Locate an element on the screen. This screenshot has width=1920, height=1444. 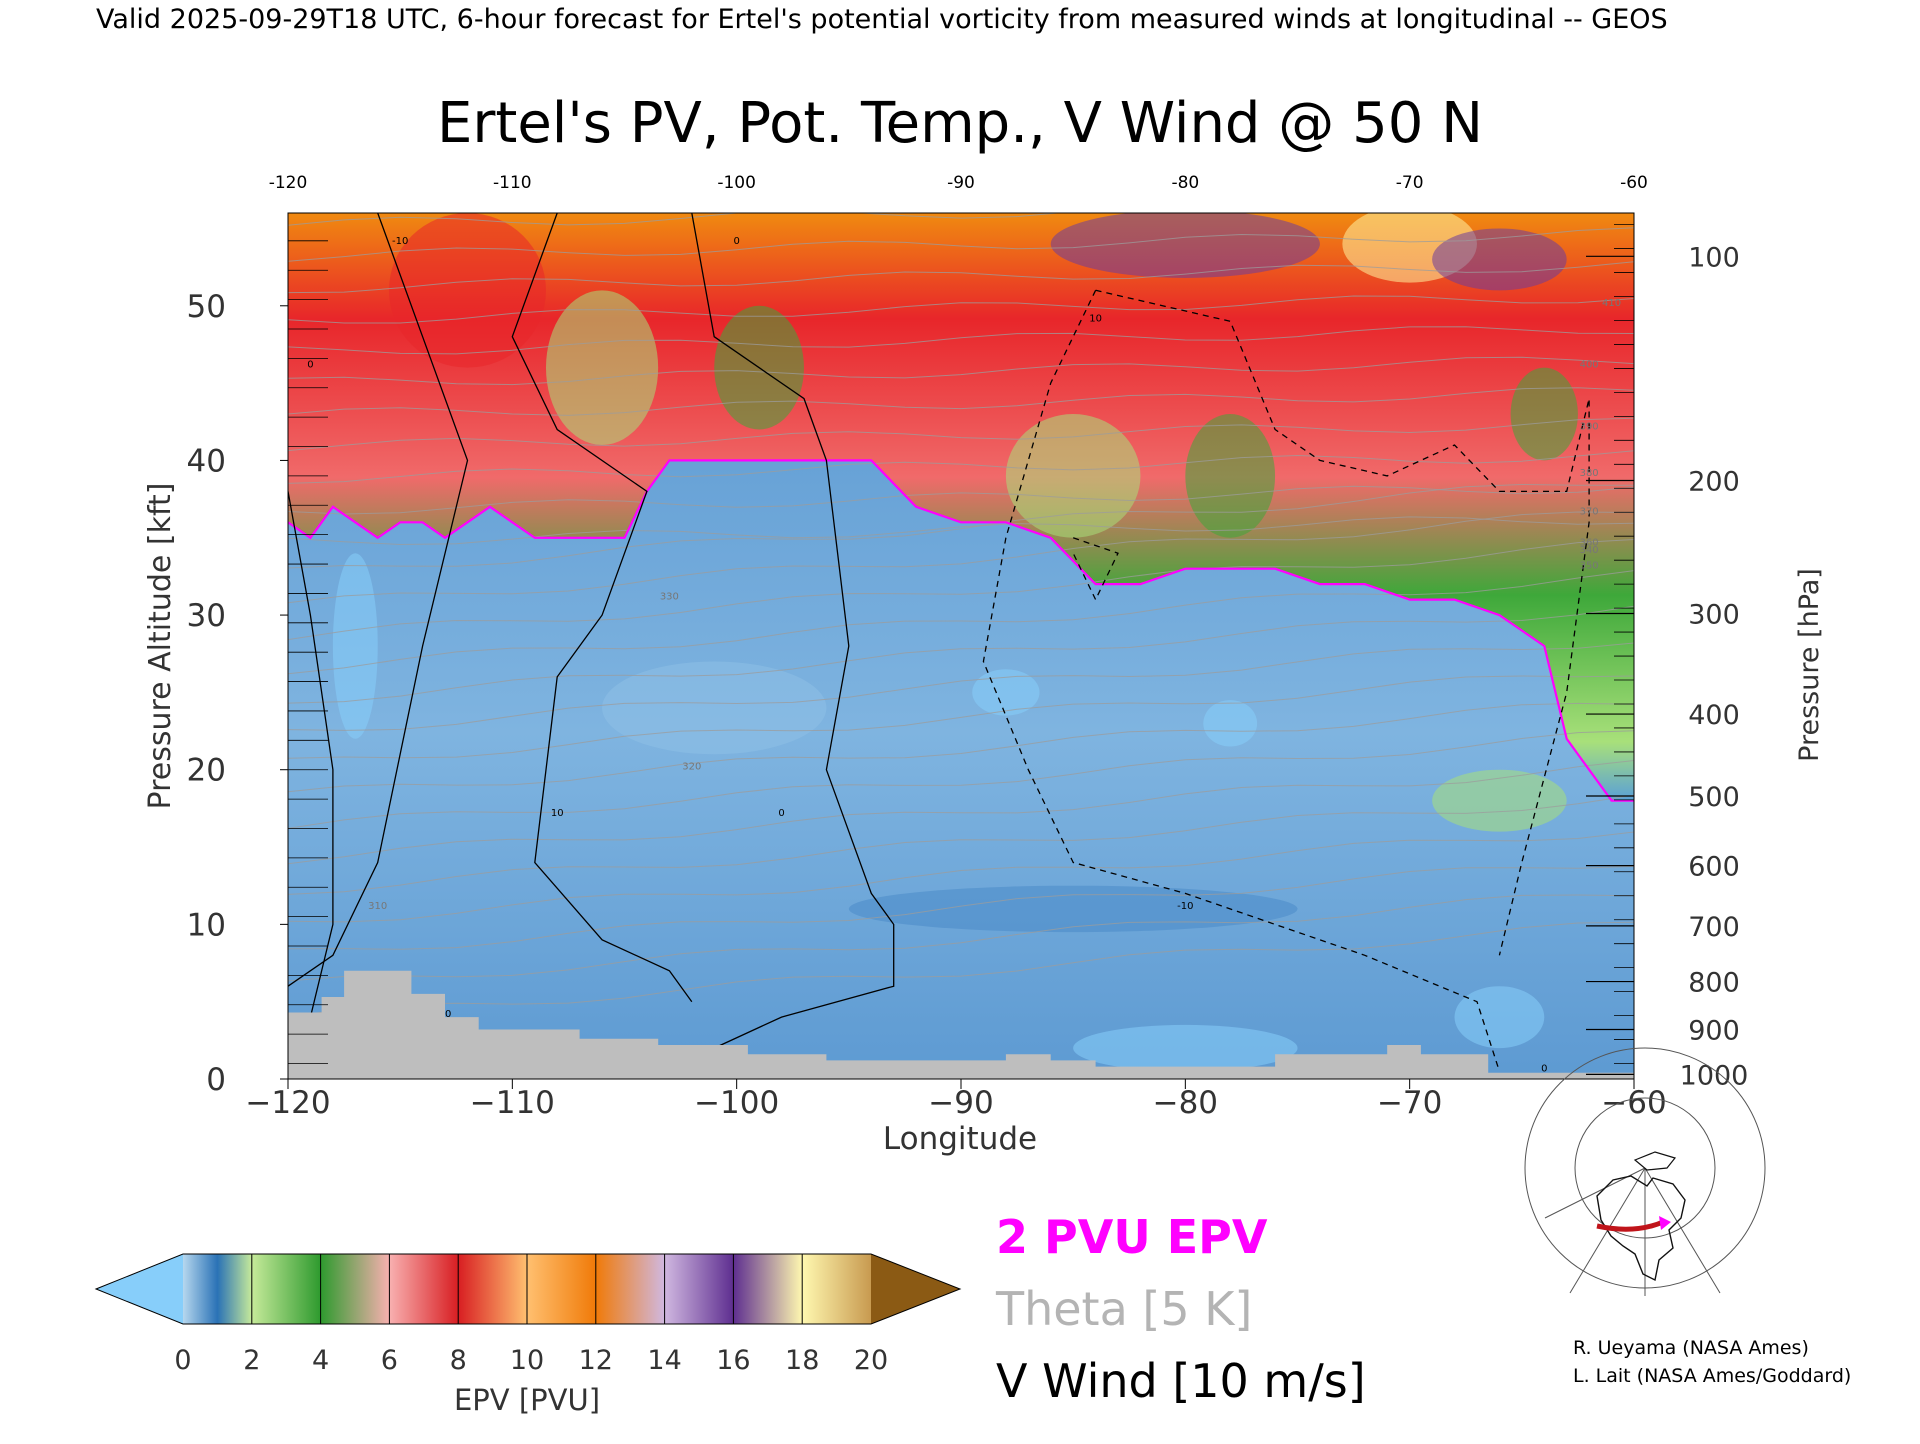
chart-title: Ertel's PV, Pot. Temp., V Wind @ 50 N is located at coordinates (960, 123).